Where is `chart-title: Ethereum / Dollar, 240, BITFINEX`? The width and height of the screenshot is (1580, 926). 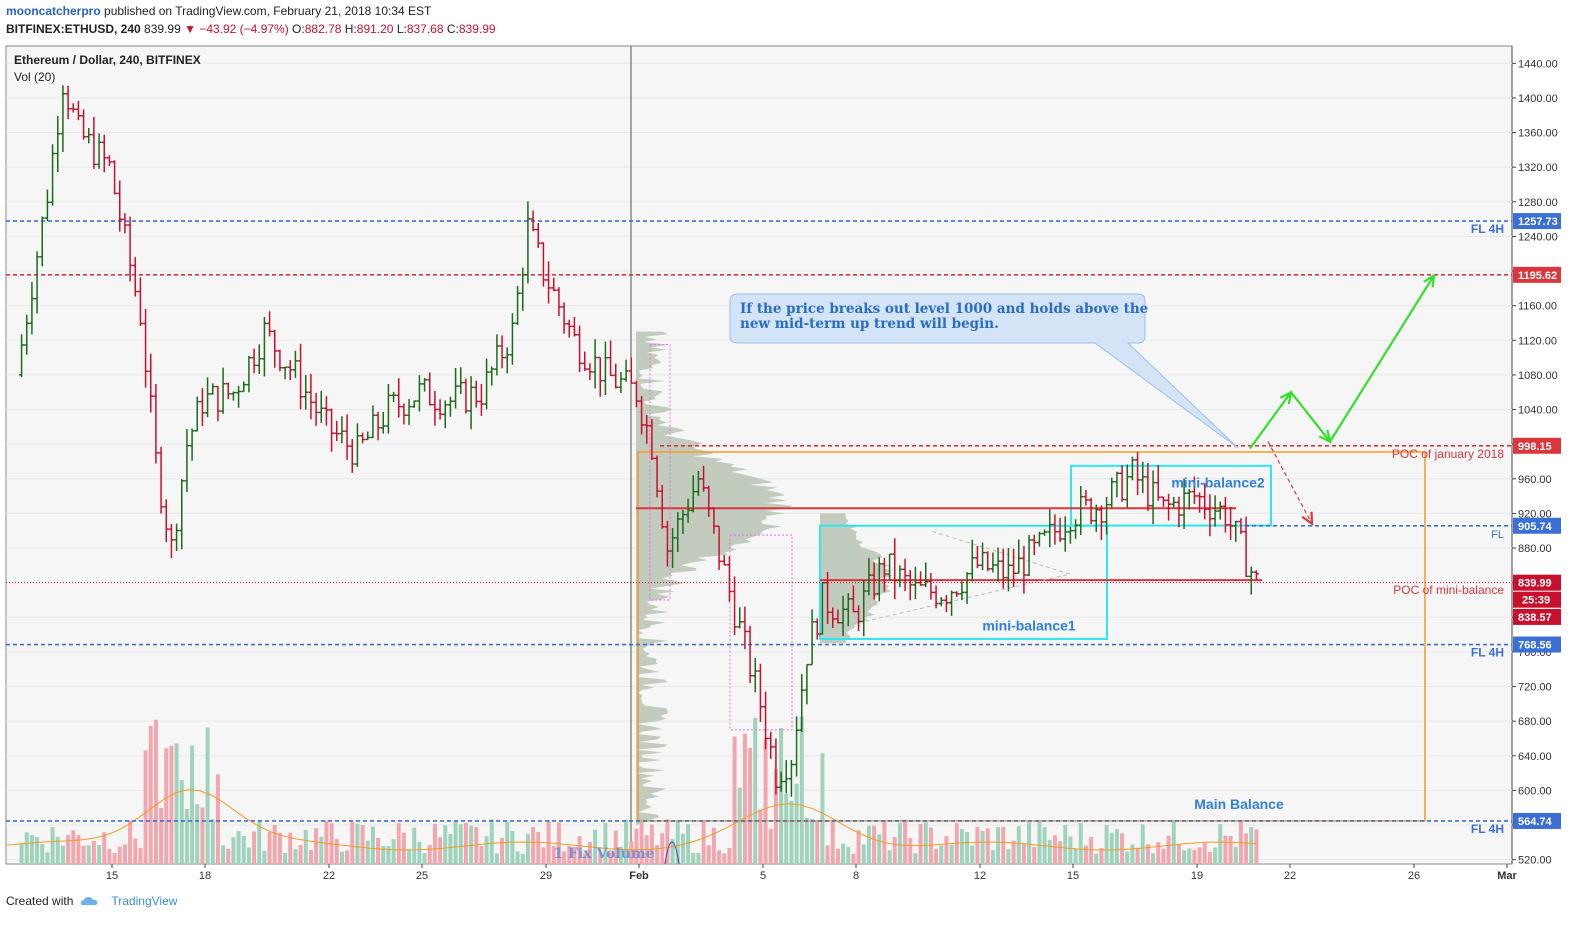
chart-title: Ethereum / Dollar, 240, BITFINEX is located at coordinates (107, 60).